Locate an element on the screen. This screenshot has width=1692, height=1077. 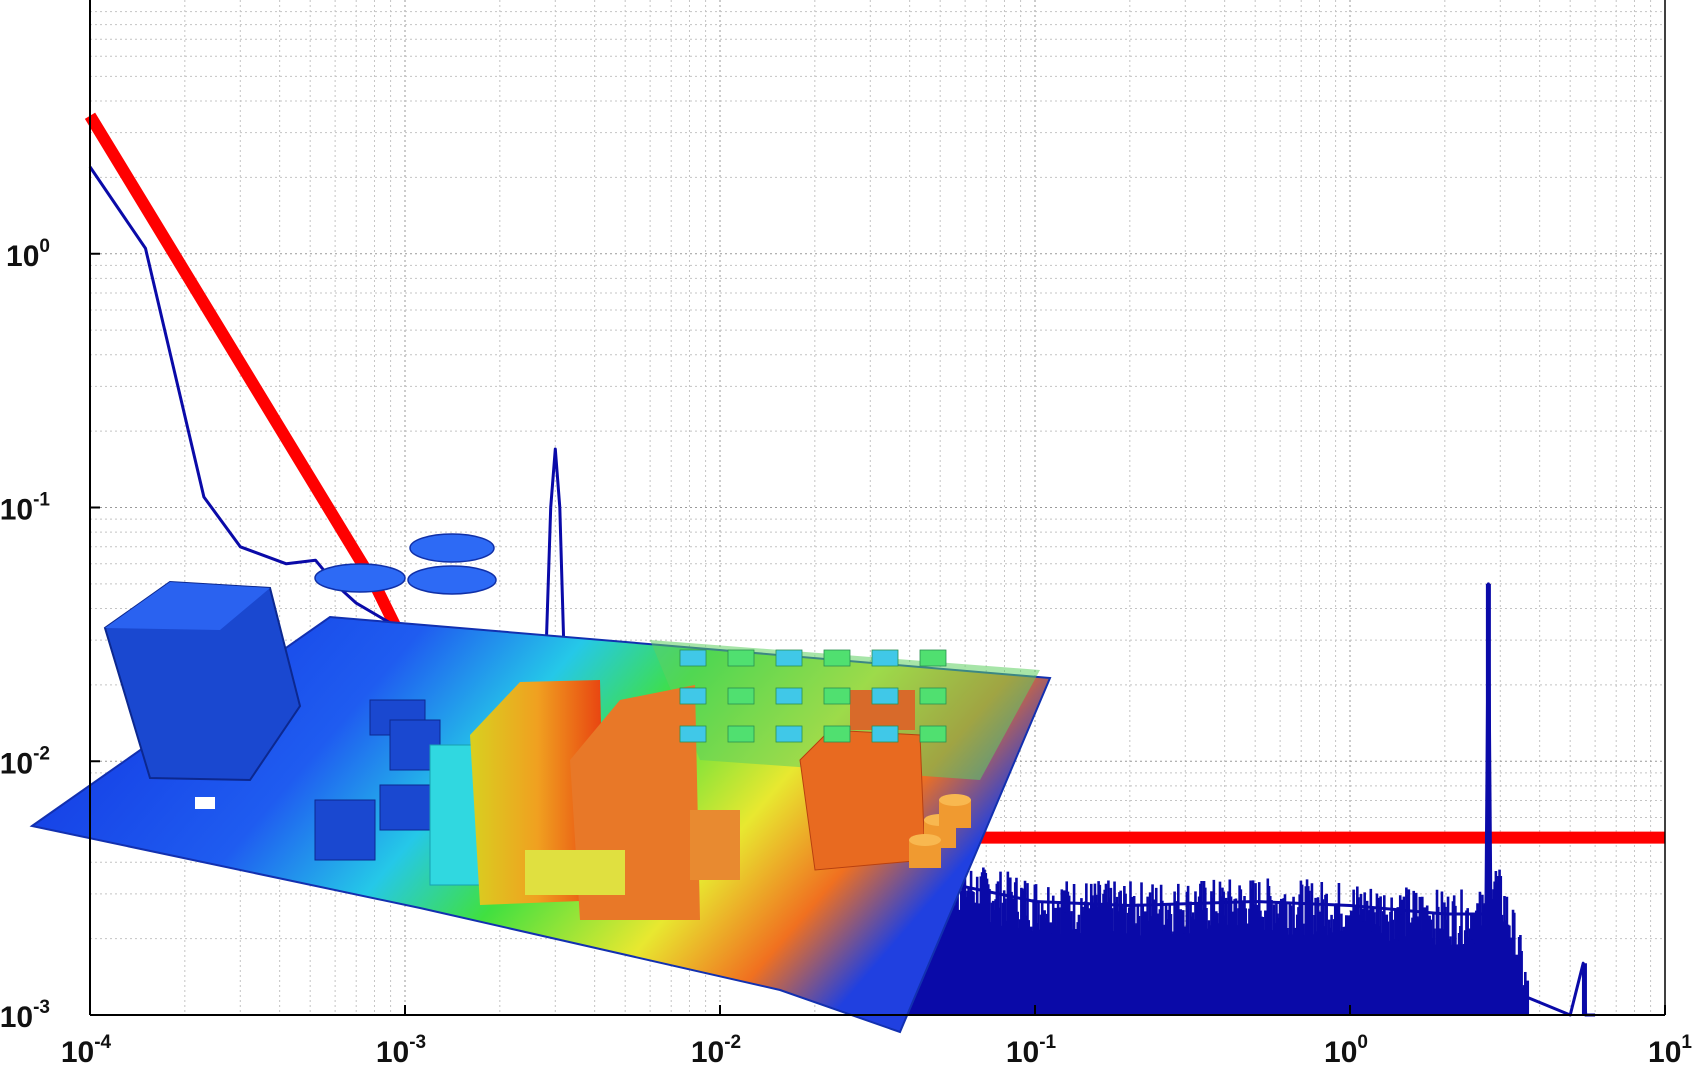
y-tick-label: 10⁰ is located at coordinates (28, 254).